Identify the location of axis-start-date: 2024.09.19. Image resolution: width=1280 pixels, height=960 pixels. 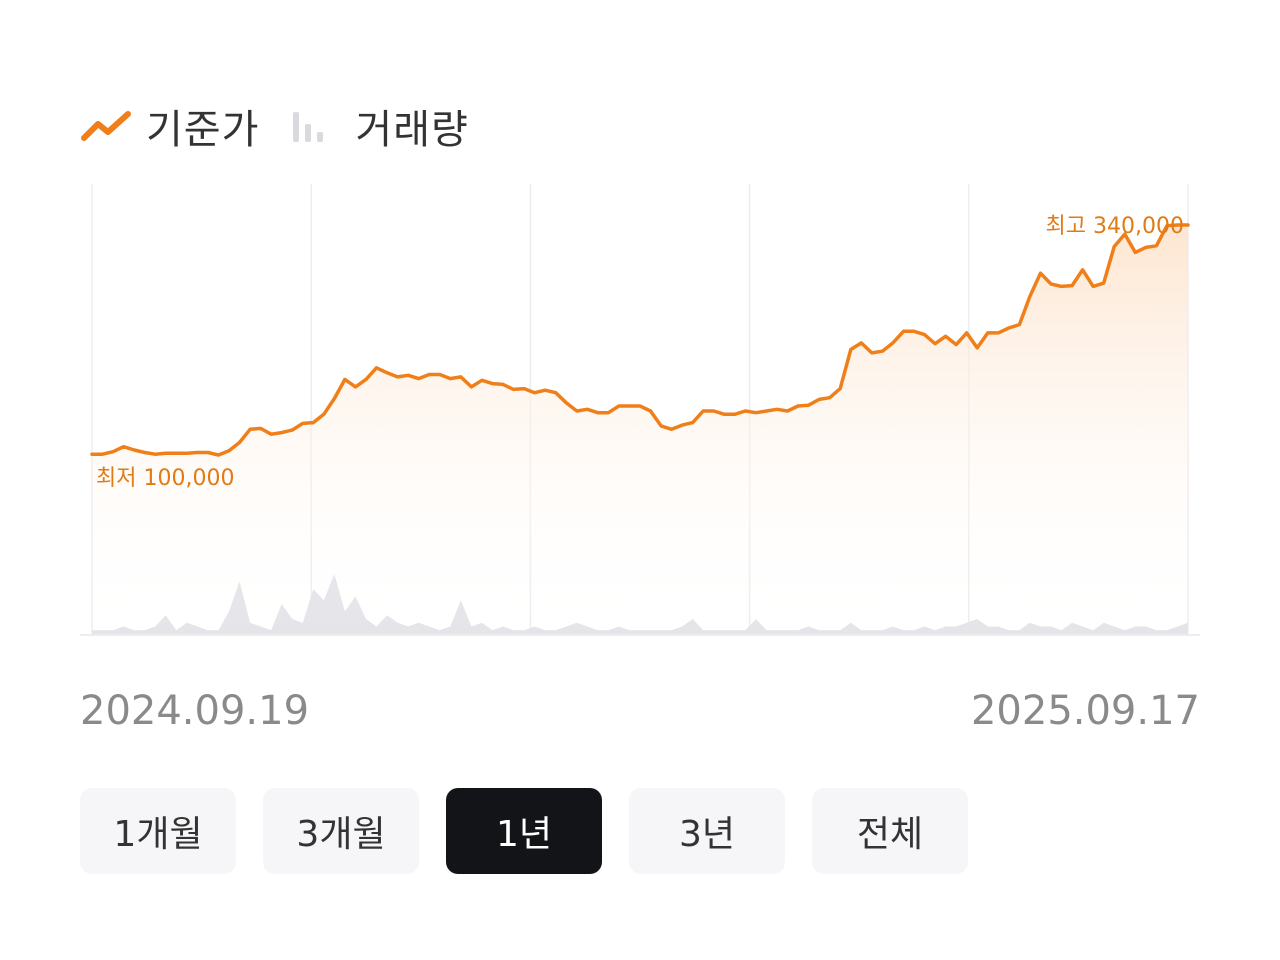
(195, 711).